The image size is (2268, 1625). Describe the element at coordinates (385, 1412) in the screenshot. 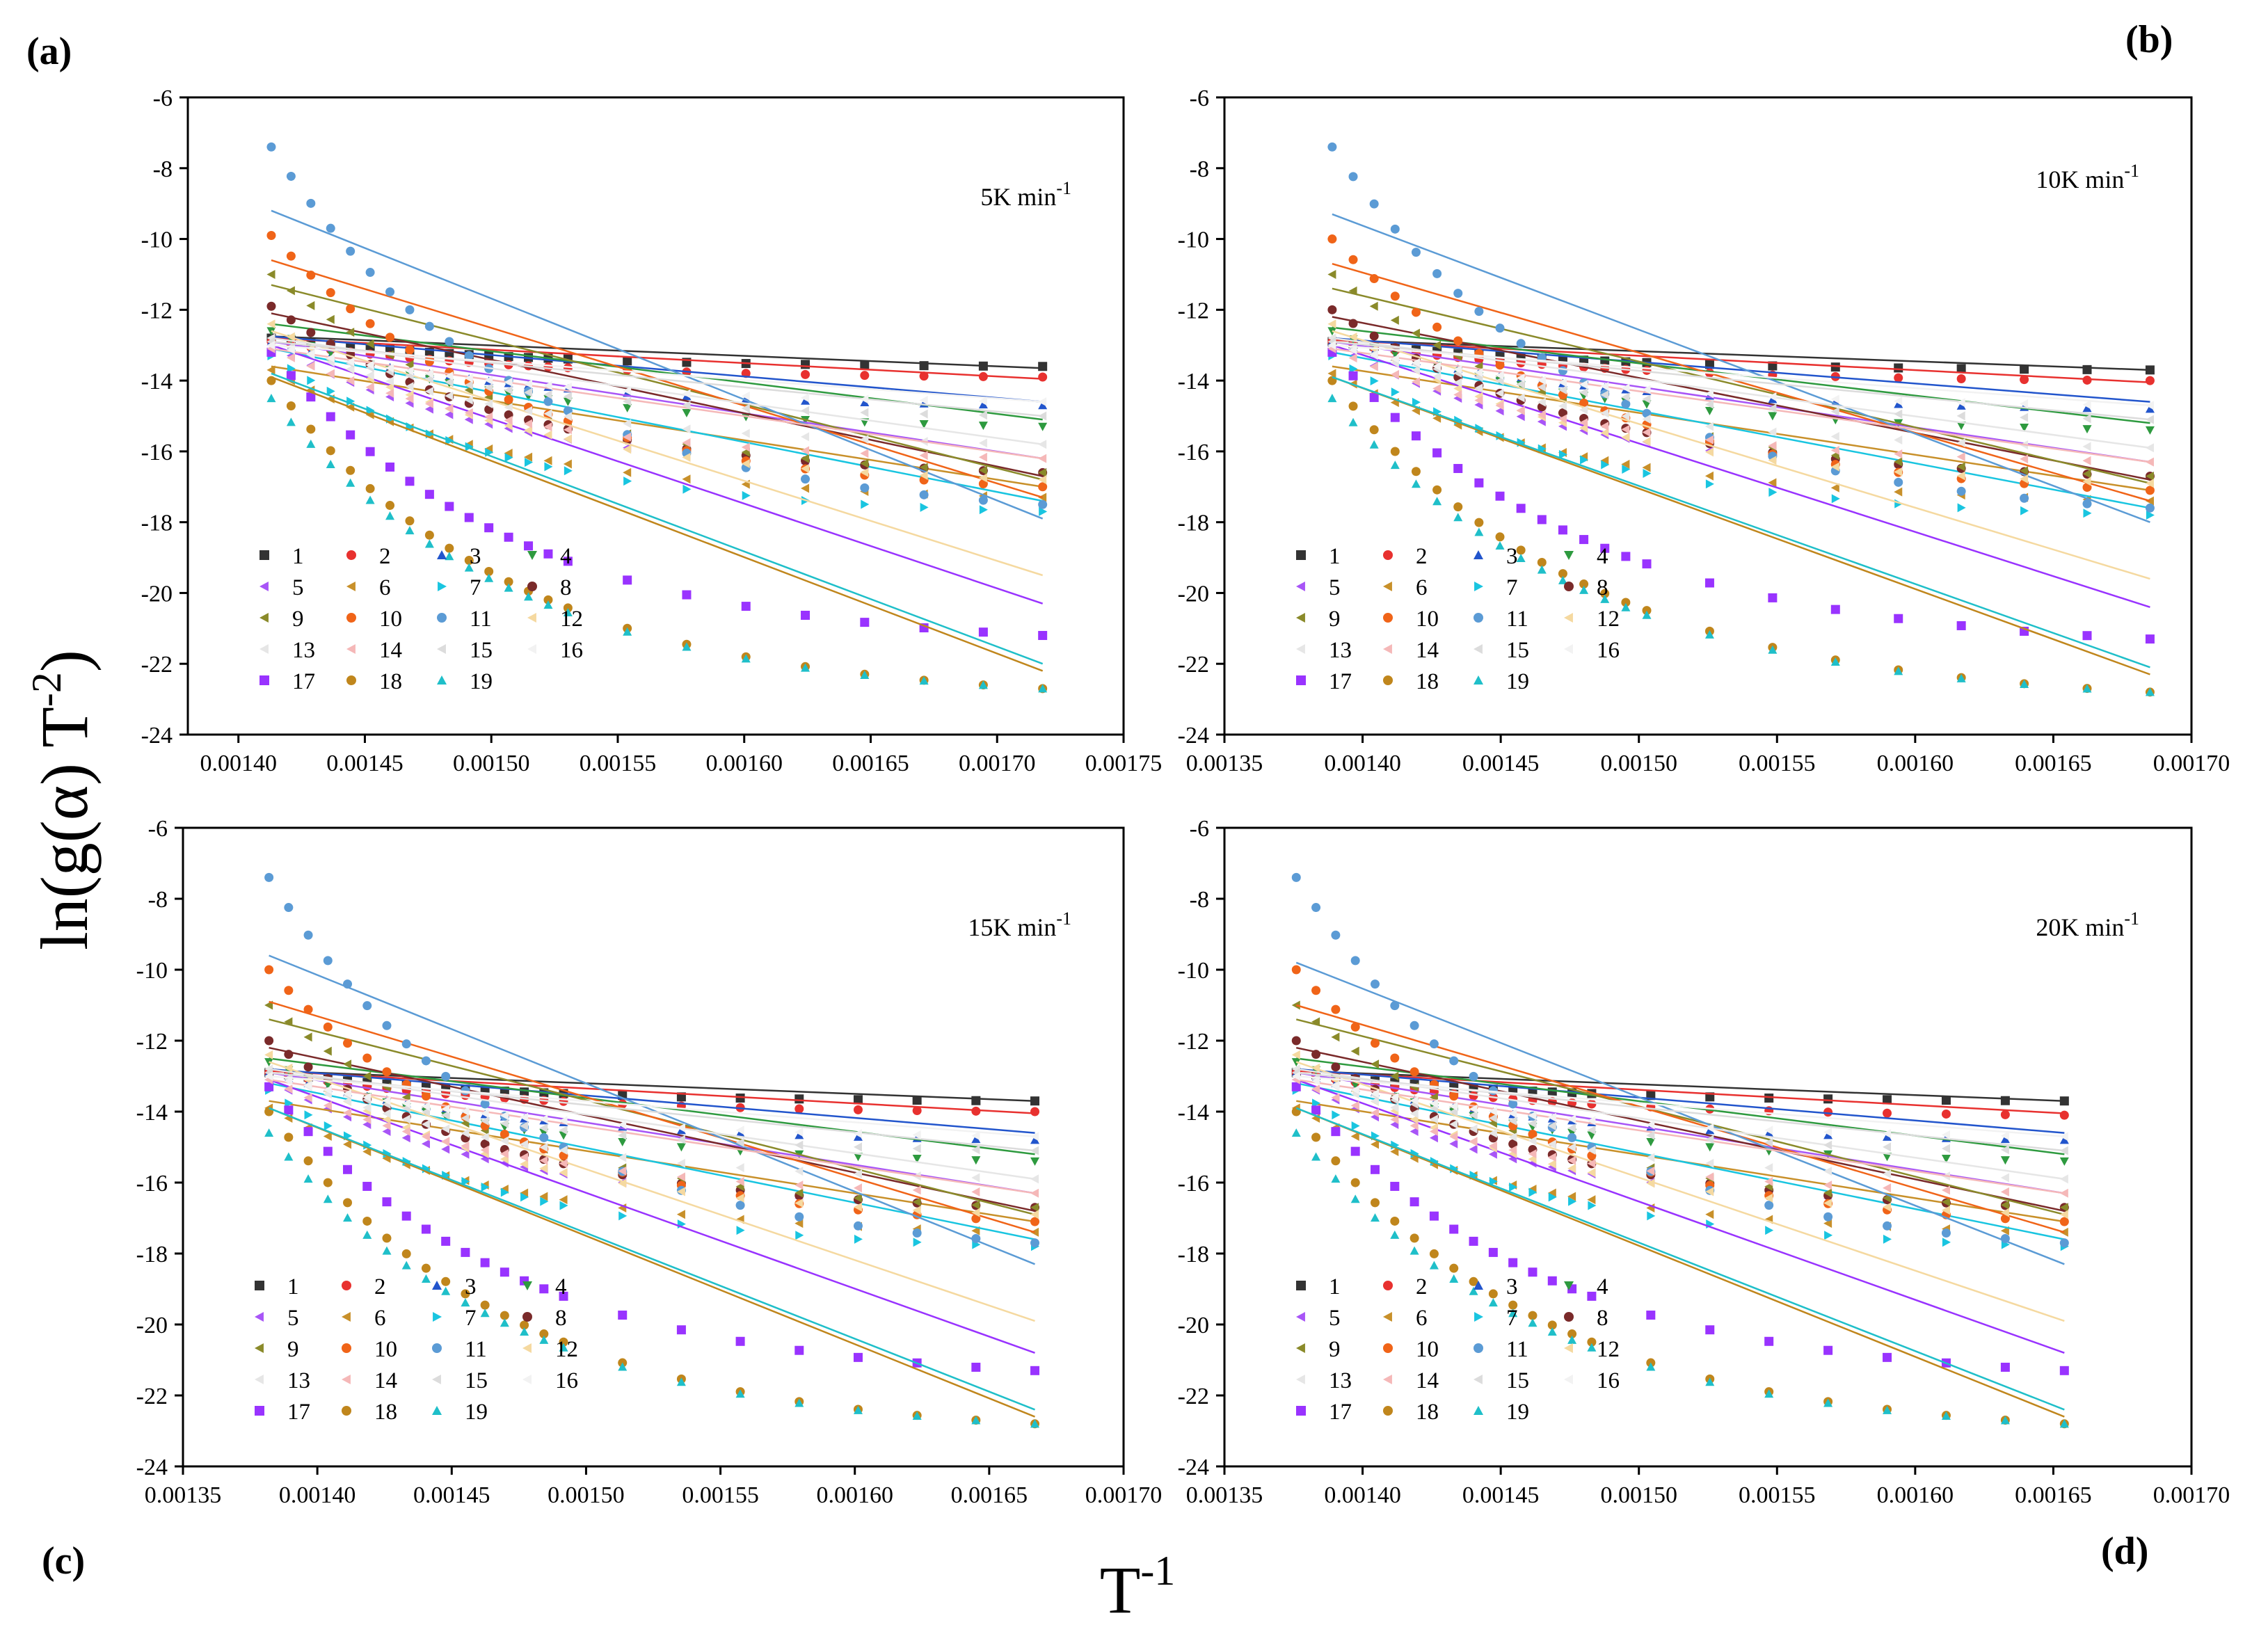

I see `legend-label: 18` at that location.